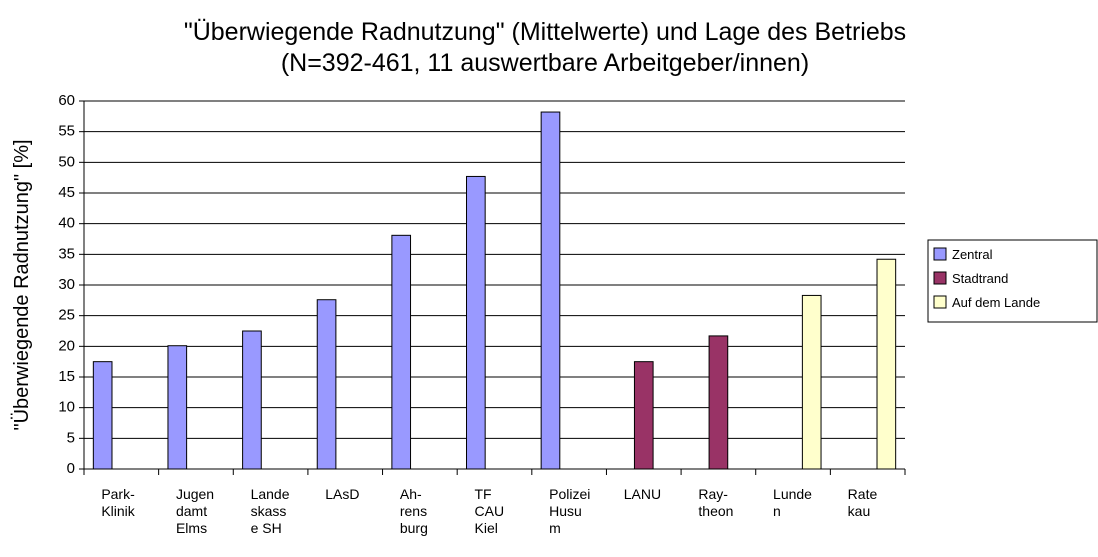 This screenshot has width=1098, height=557. What do you see at coordinates (191, 528) in the screenshot?
I see `x-tick-line: Elms` at bounding box center [191, 528].